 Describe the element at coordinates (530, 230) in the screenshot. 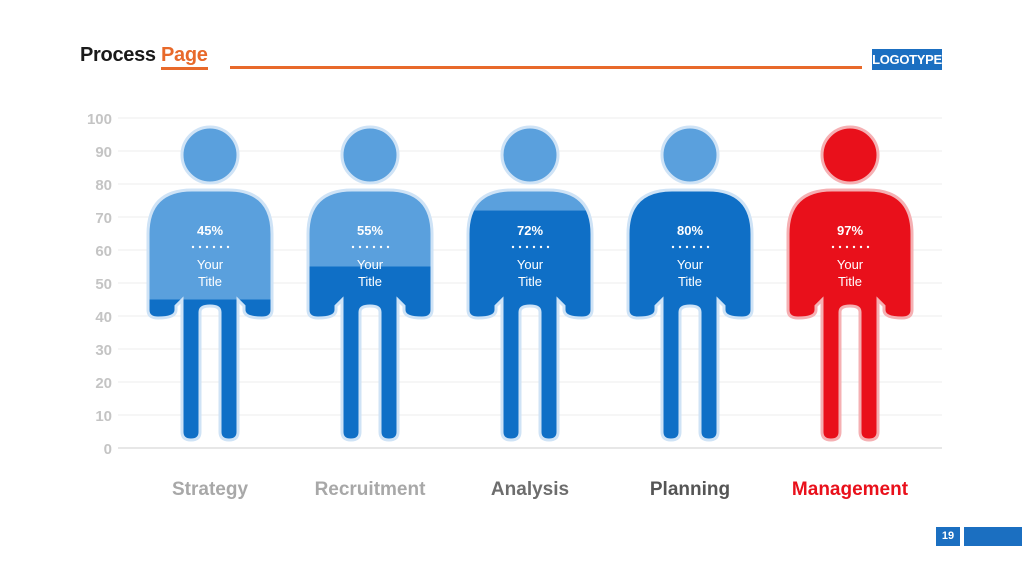

I see `value-label: 72%` at that location.